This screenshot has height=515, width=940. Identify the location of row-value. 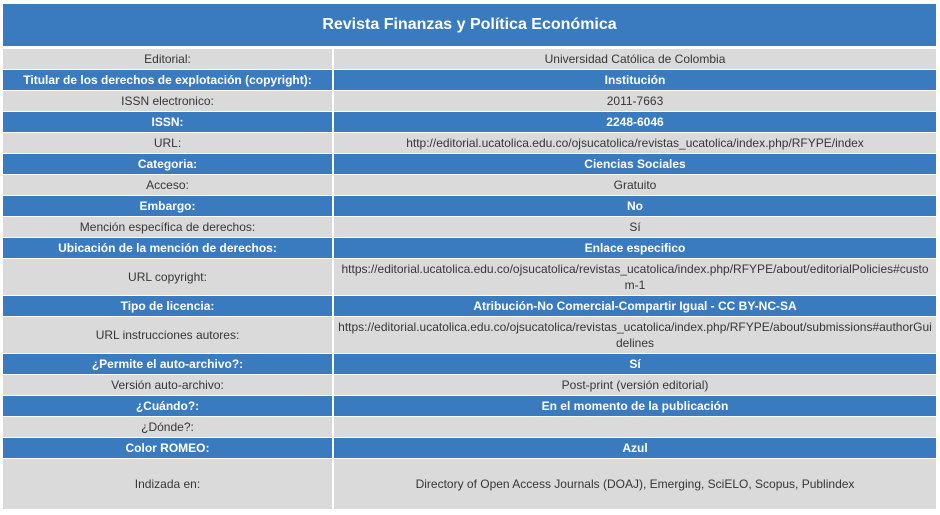
(635, 427).